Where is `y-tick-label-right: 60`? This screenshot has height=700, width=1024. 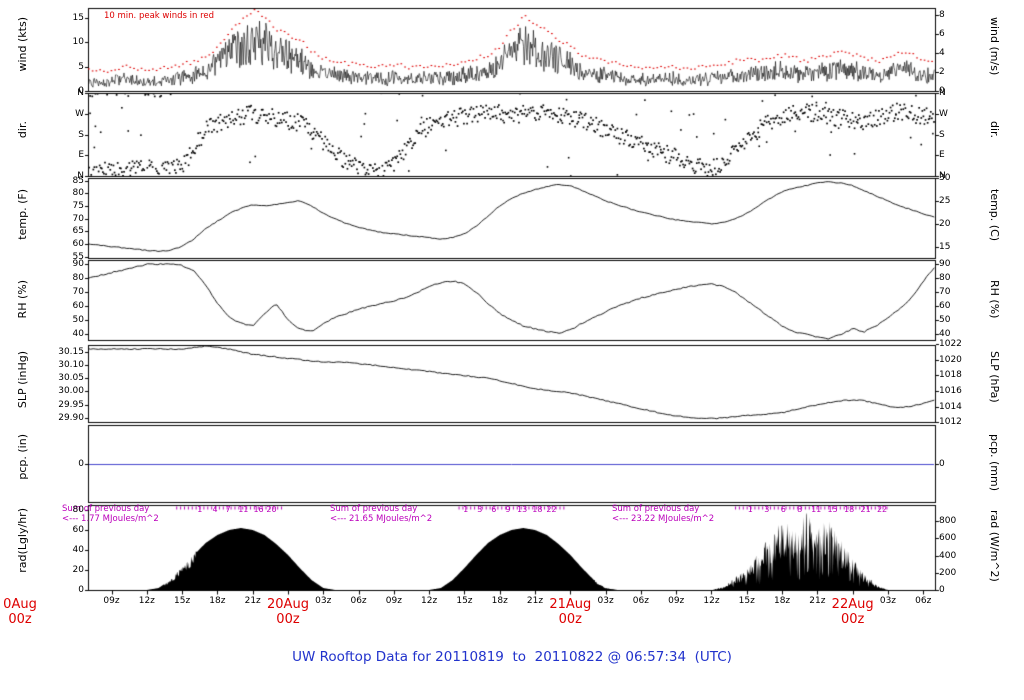
y-tick-label-right: 60 is located at coordinates (945, 306).